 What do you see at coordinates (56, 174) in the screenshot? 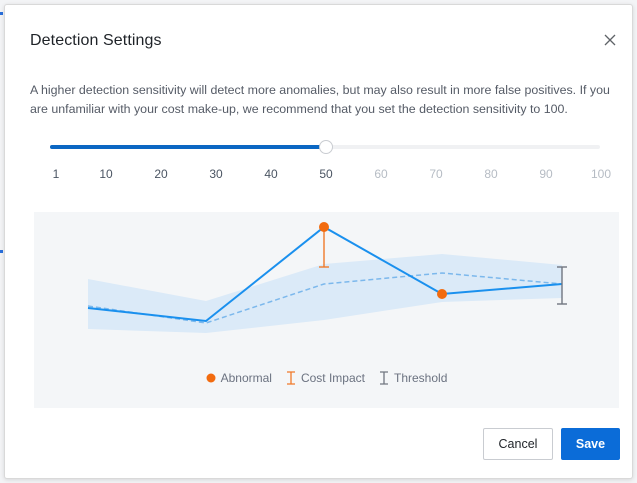
I see `slider-tick-label: 1` at bounding box center [56, 174].